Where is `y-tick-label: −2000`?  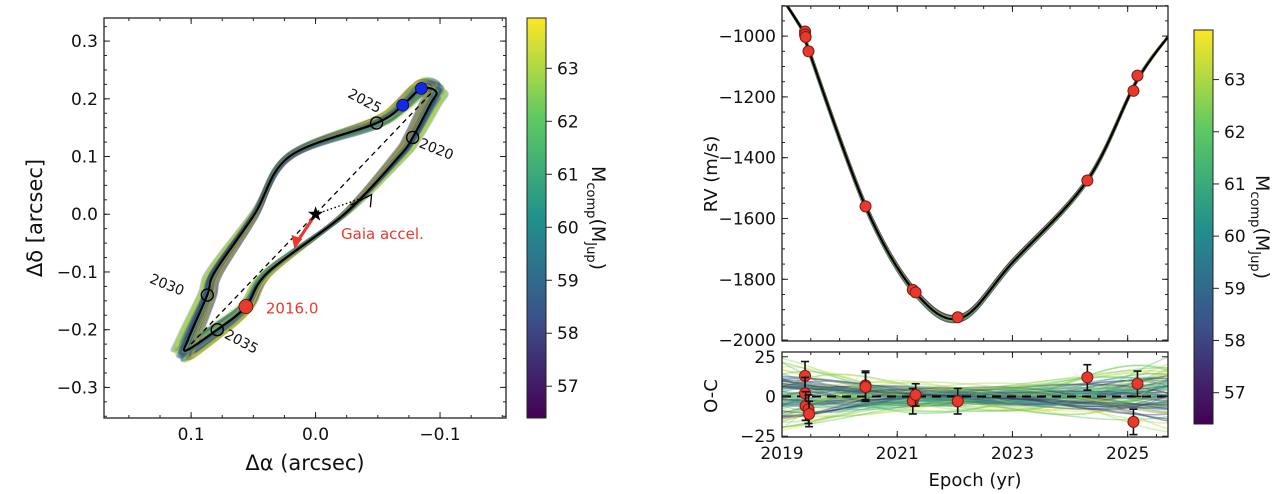
y-tick-label: −2000 is located at coordinates (747, 341).